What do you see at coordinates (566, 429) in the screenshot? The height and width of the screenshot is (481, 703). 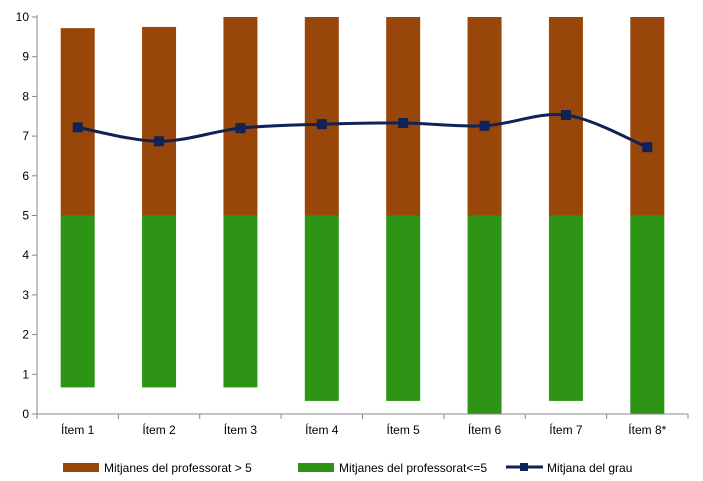 I see `x-tick-label: Ítem 7` at bounding box center [566, 429].